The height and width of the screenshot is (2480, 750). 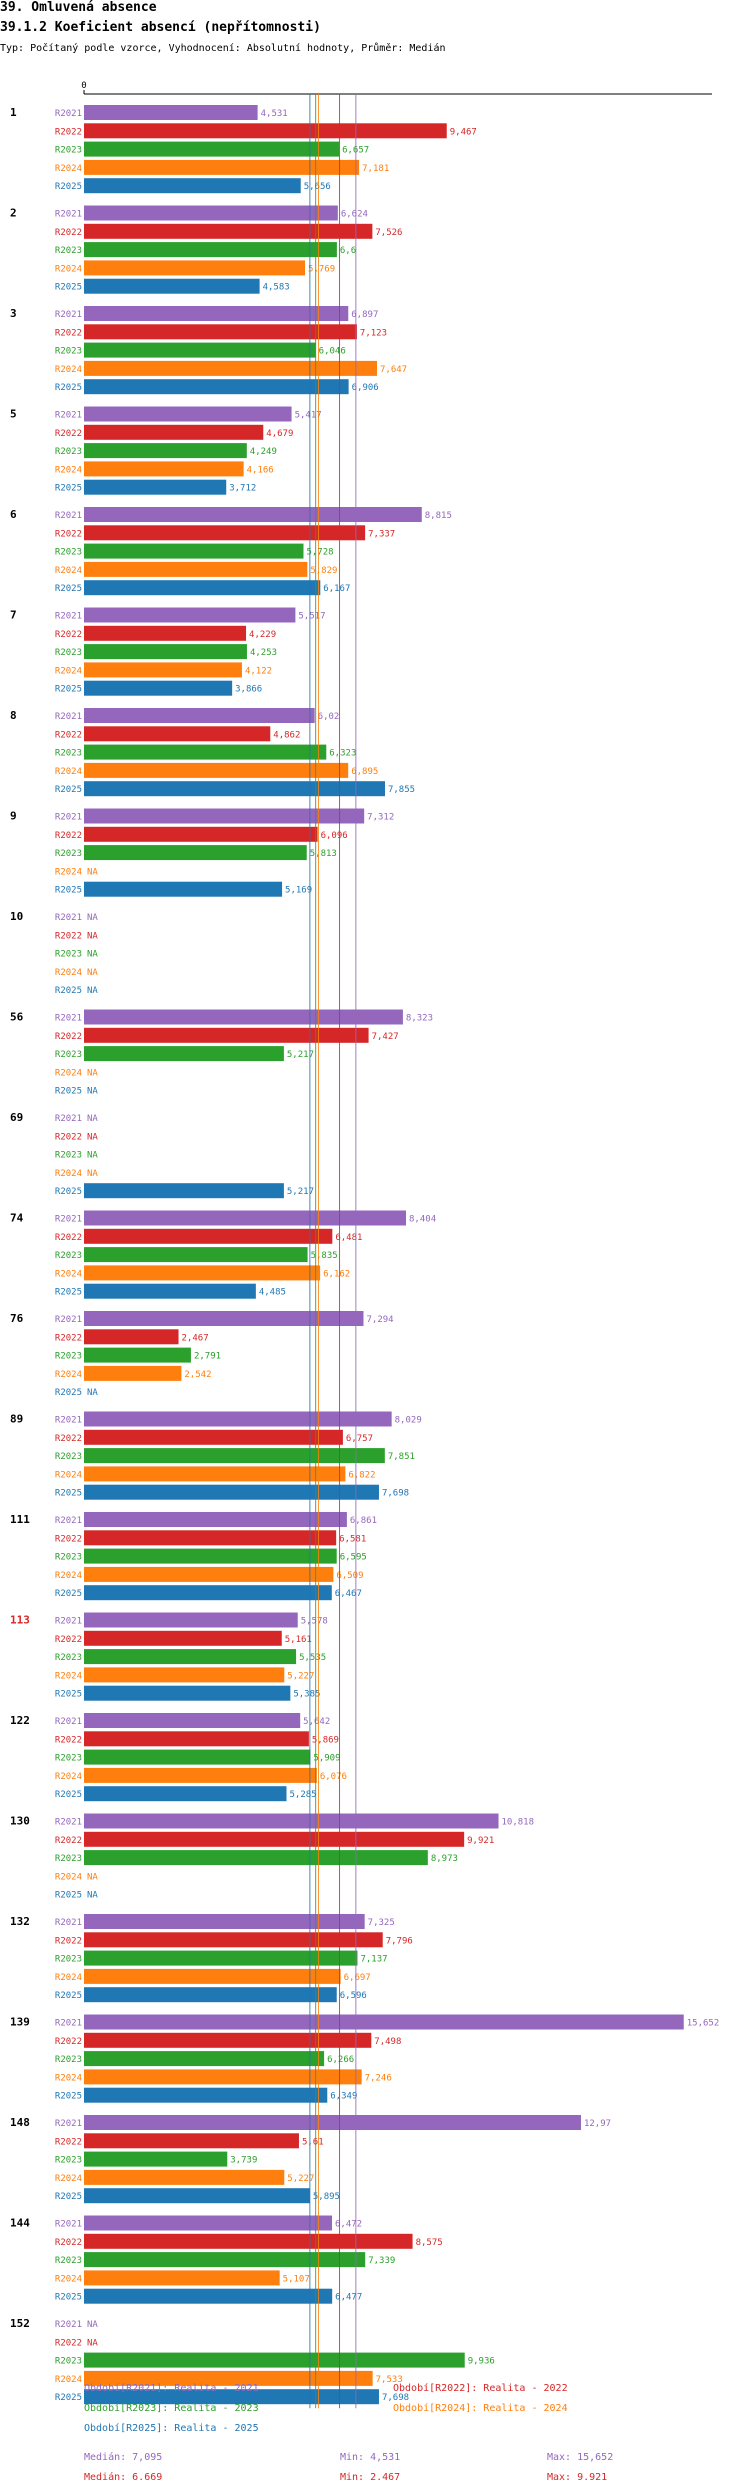 What do you see at coordinates (422, 1220) in the screenshot?
I see `data-label: 8,404` at bounding box center [422, 1220].